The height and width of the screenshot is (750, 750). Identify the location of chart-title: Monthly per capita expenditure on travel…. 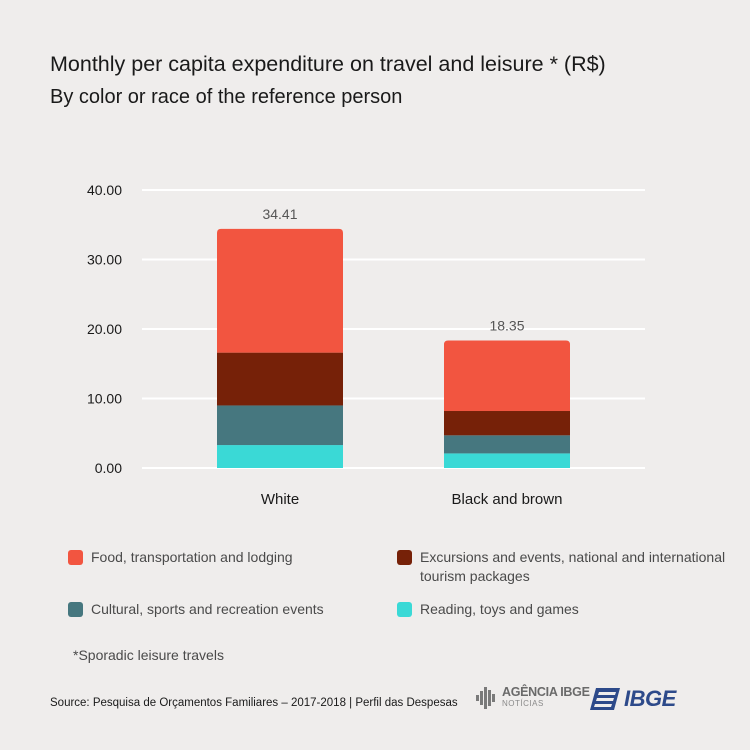
(328, 64).